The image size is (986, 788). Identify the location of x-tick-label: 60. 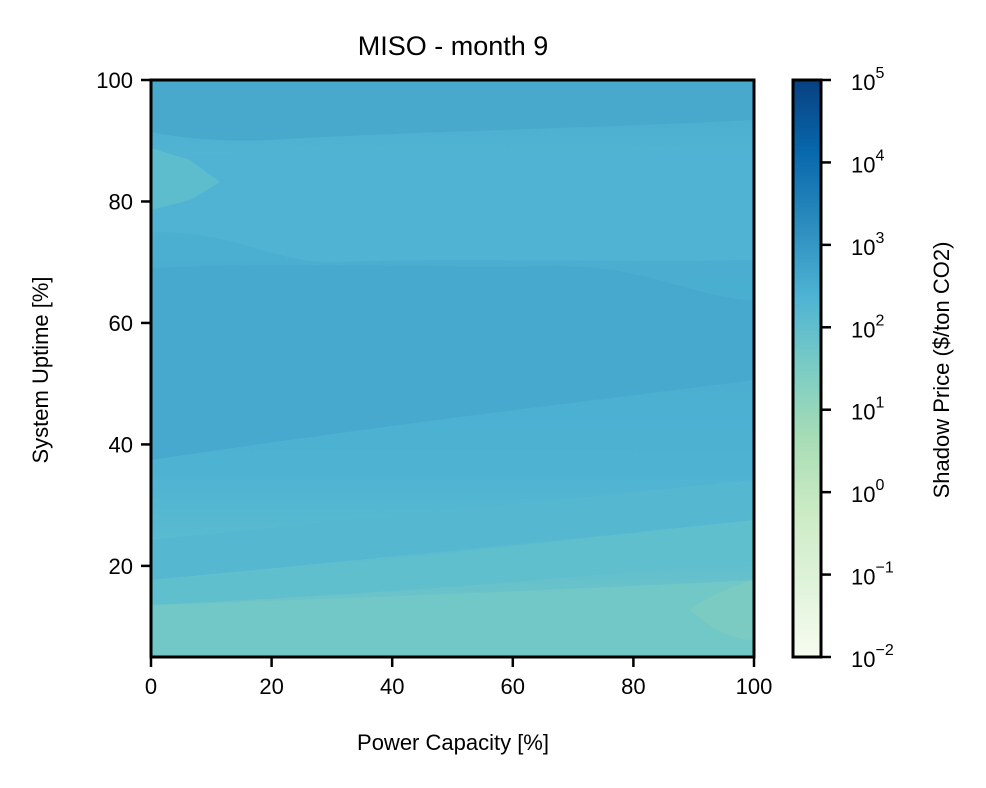
(513, 686).